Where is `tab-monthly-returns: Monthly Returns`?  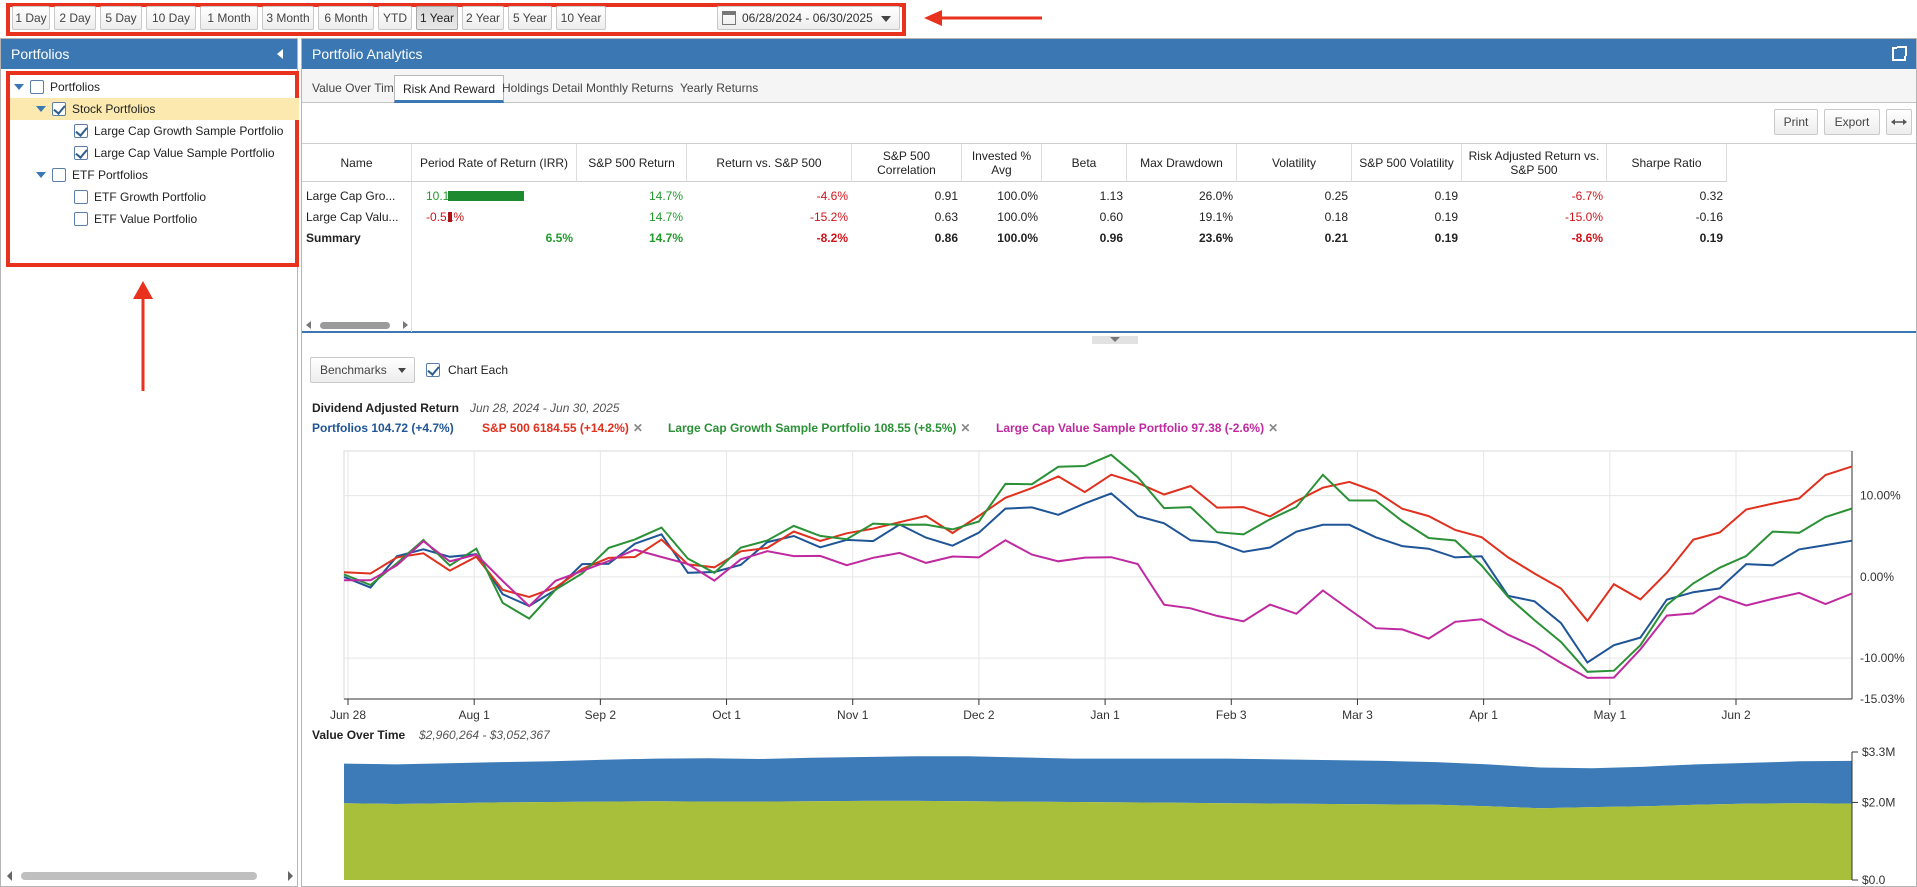 tab-monthly-returns: Monthly Returns is located at coordinates (630, 88).